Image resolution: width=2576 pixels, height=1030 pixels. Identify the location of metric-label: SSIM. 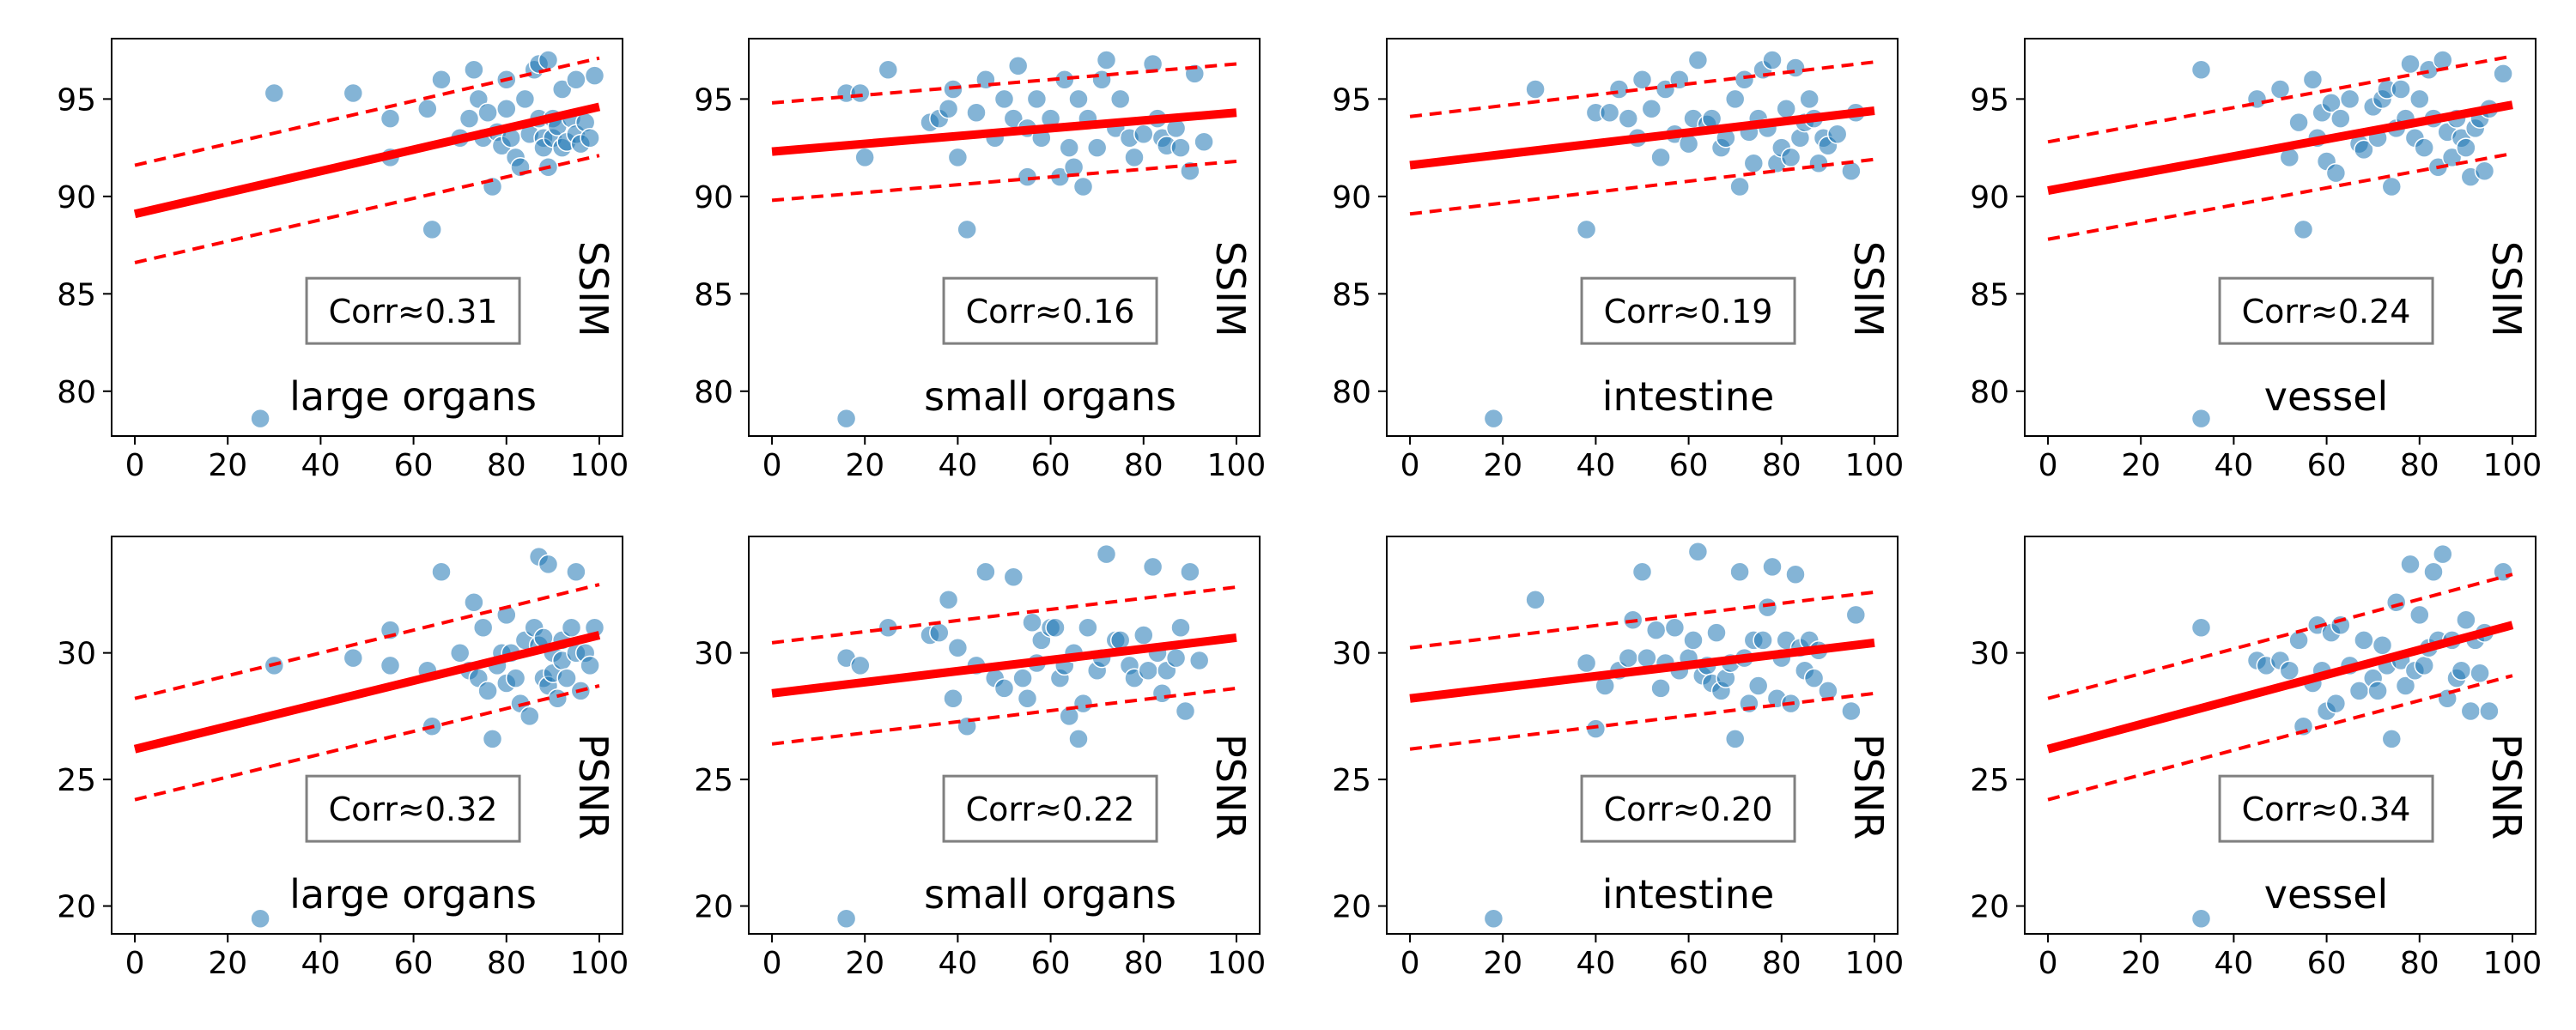
(594, 289).